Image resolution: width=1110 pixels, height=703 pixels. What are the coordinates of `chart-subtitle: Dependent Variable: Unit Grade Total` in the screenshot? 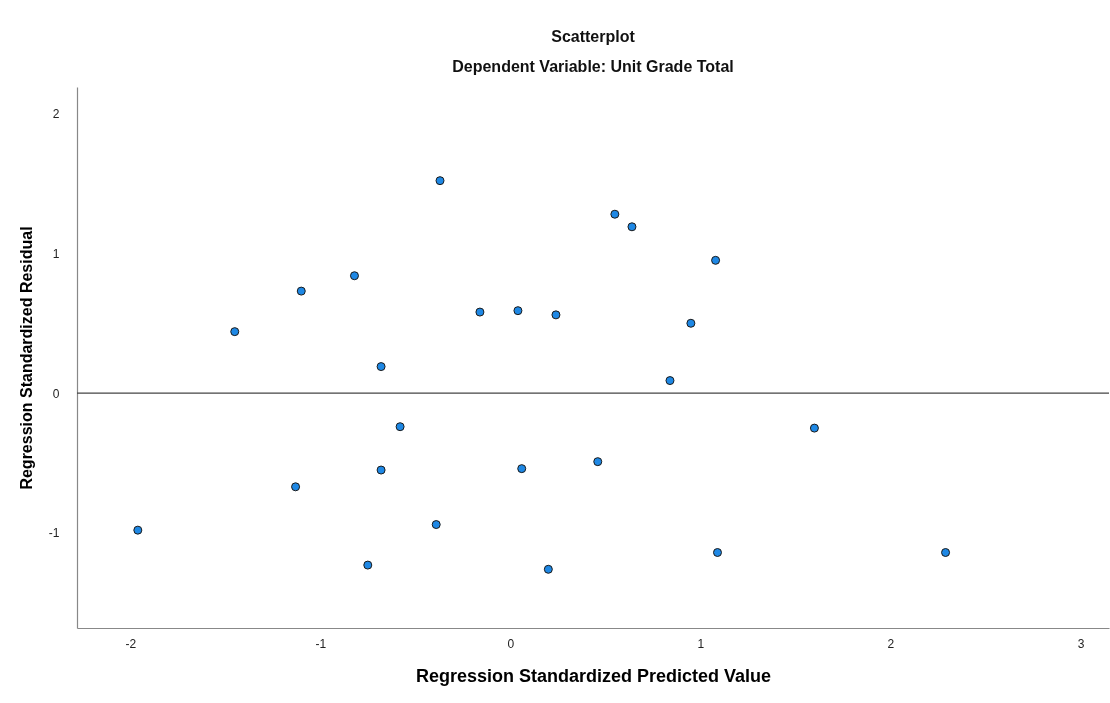 It's located at (593, 66).